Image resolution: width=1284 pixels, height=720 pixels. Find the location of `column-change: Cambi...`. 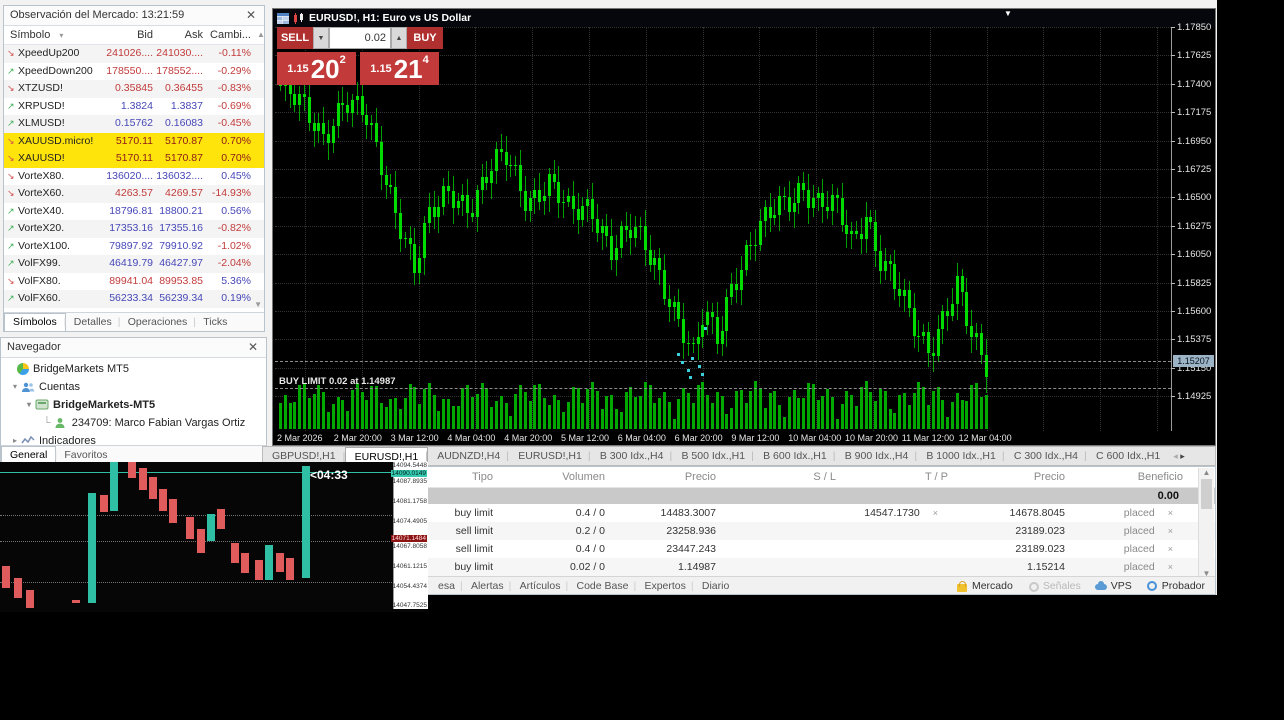

column-change: Cambi... is located at coordinates (230, 35).